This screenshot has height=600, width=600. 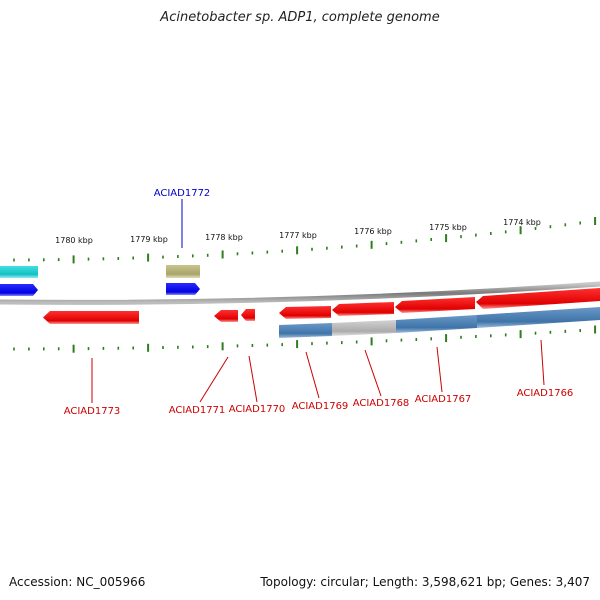 What do you see at coordinates (305, 339) in the screenshot?
I see `tick-ring-inner` at bounding box center [305, 339].